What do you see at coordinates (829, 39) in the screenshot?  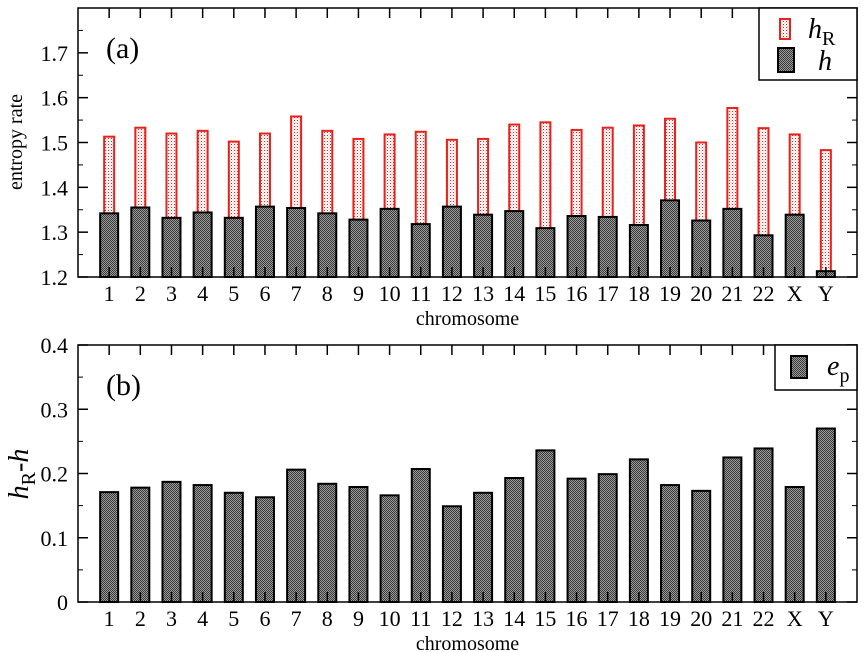 I see `legend-sub: R` at bounding box center [829, 39].